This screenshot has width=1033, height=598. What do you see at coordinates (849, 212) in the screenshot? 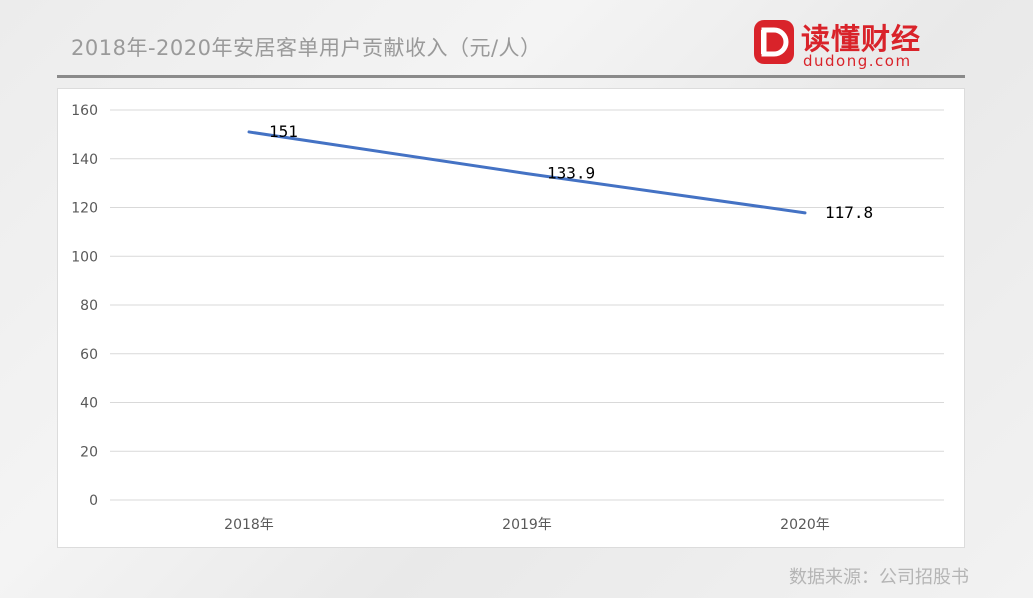
I see `data-label: 117.8` at bounding box center [849, 212].